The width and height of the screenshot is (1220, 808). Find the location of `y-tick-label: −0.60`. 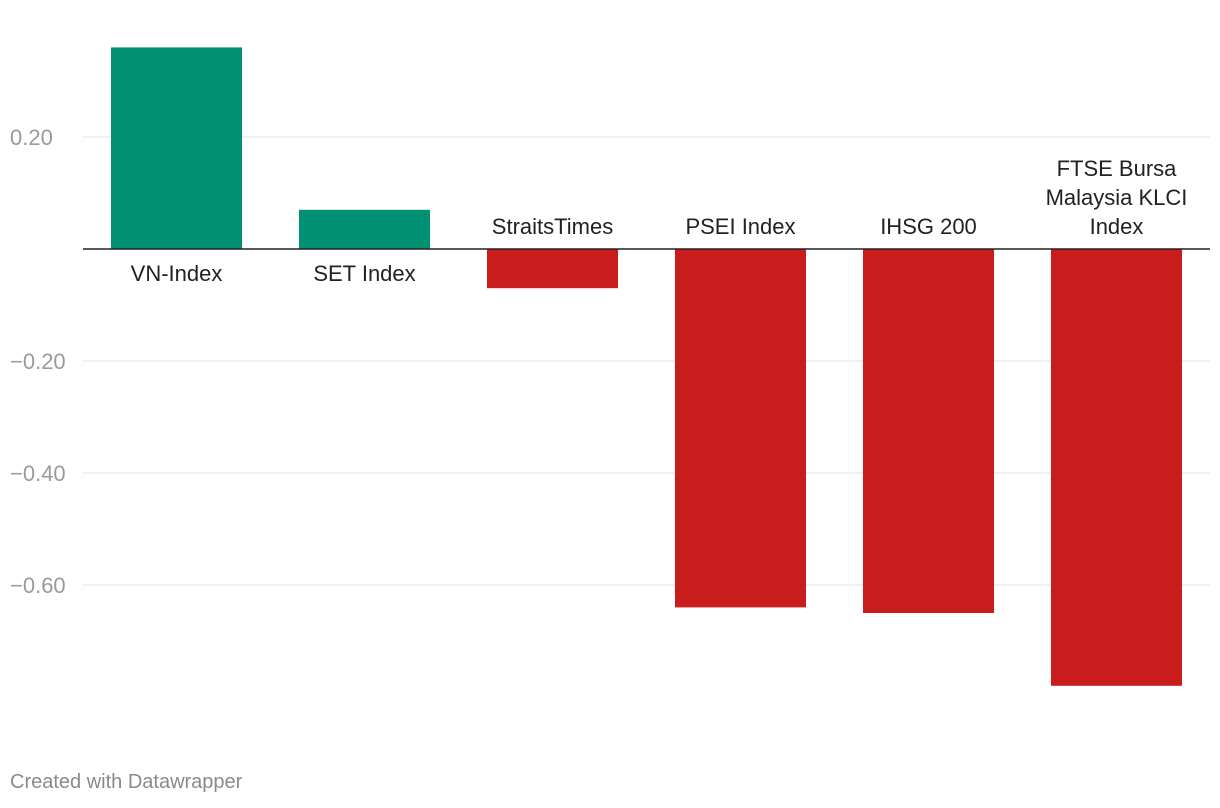

y-tick-label: −0.60 is located at coordinates (38, 585).